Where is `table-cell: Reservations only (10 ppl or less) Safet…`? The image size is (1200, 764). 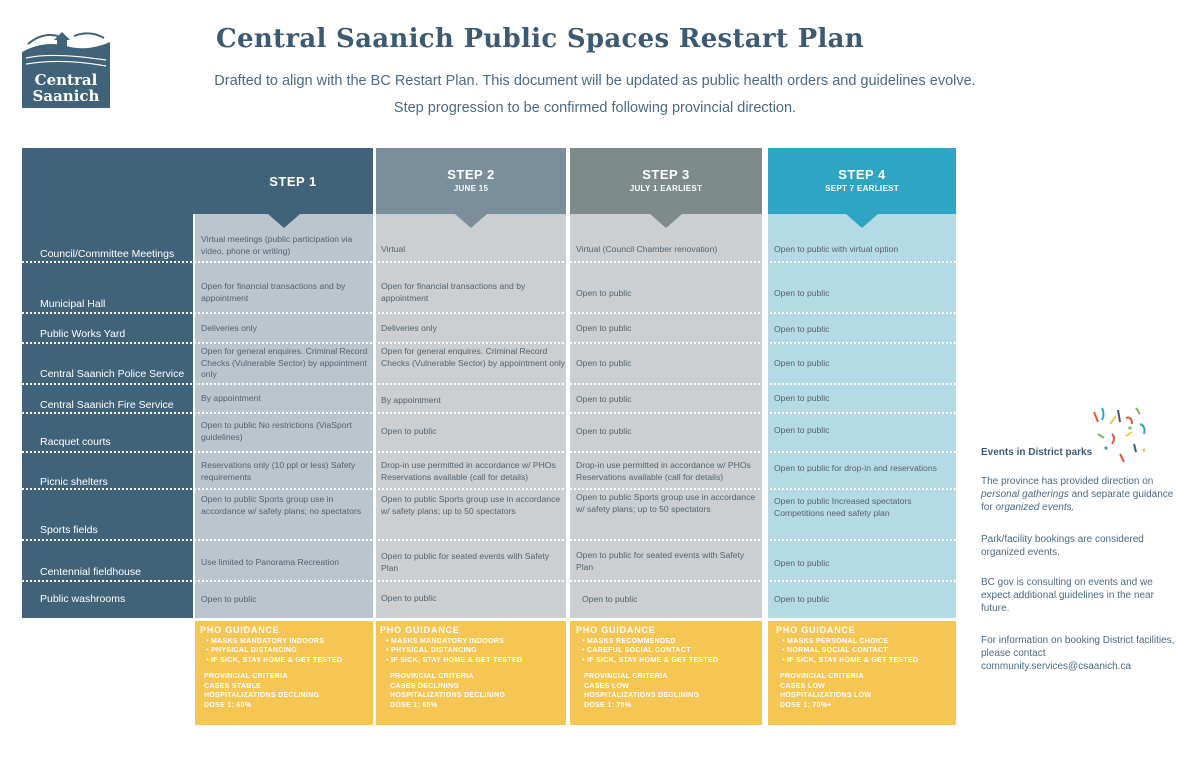 table-cell: Reservations only (10 ppl or less) Safet… is located at coordinates (278, 471).